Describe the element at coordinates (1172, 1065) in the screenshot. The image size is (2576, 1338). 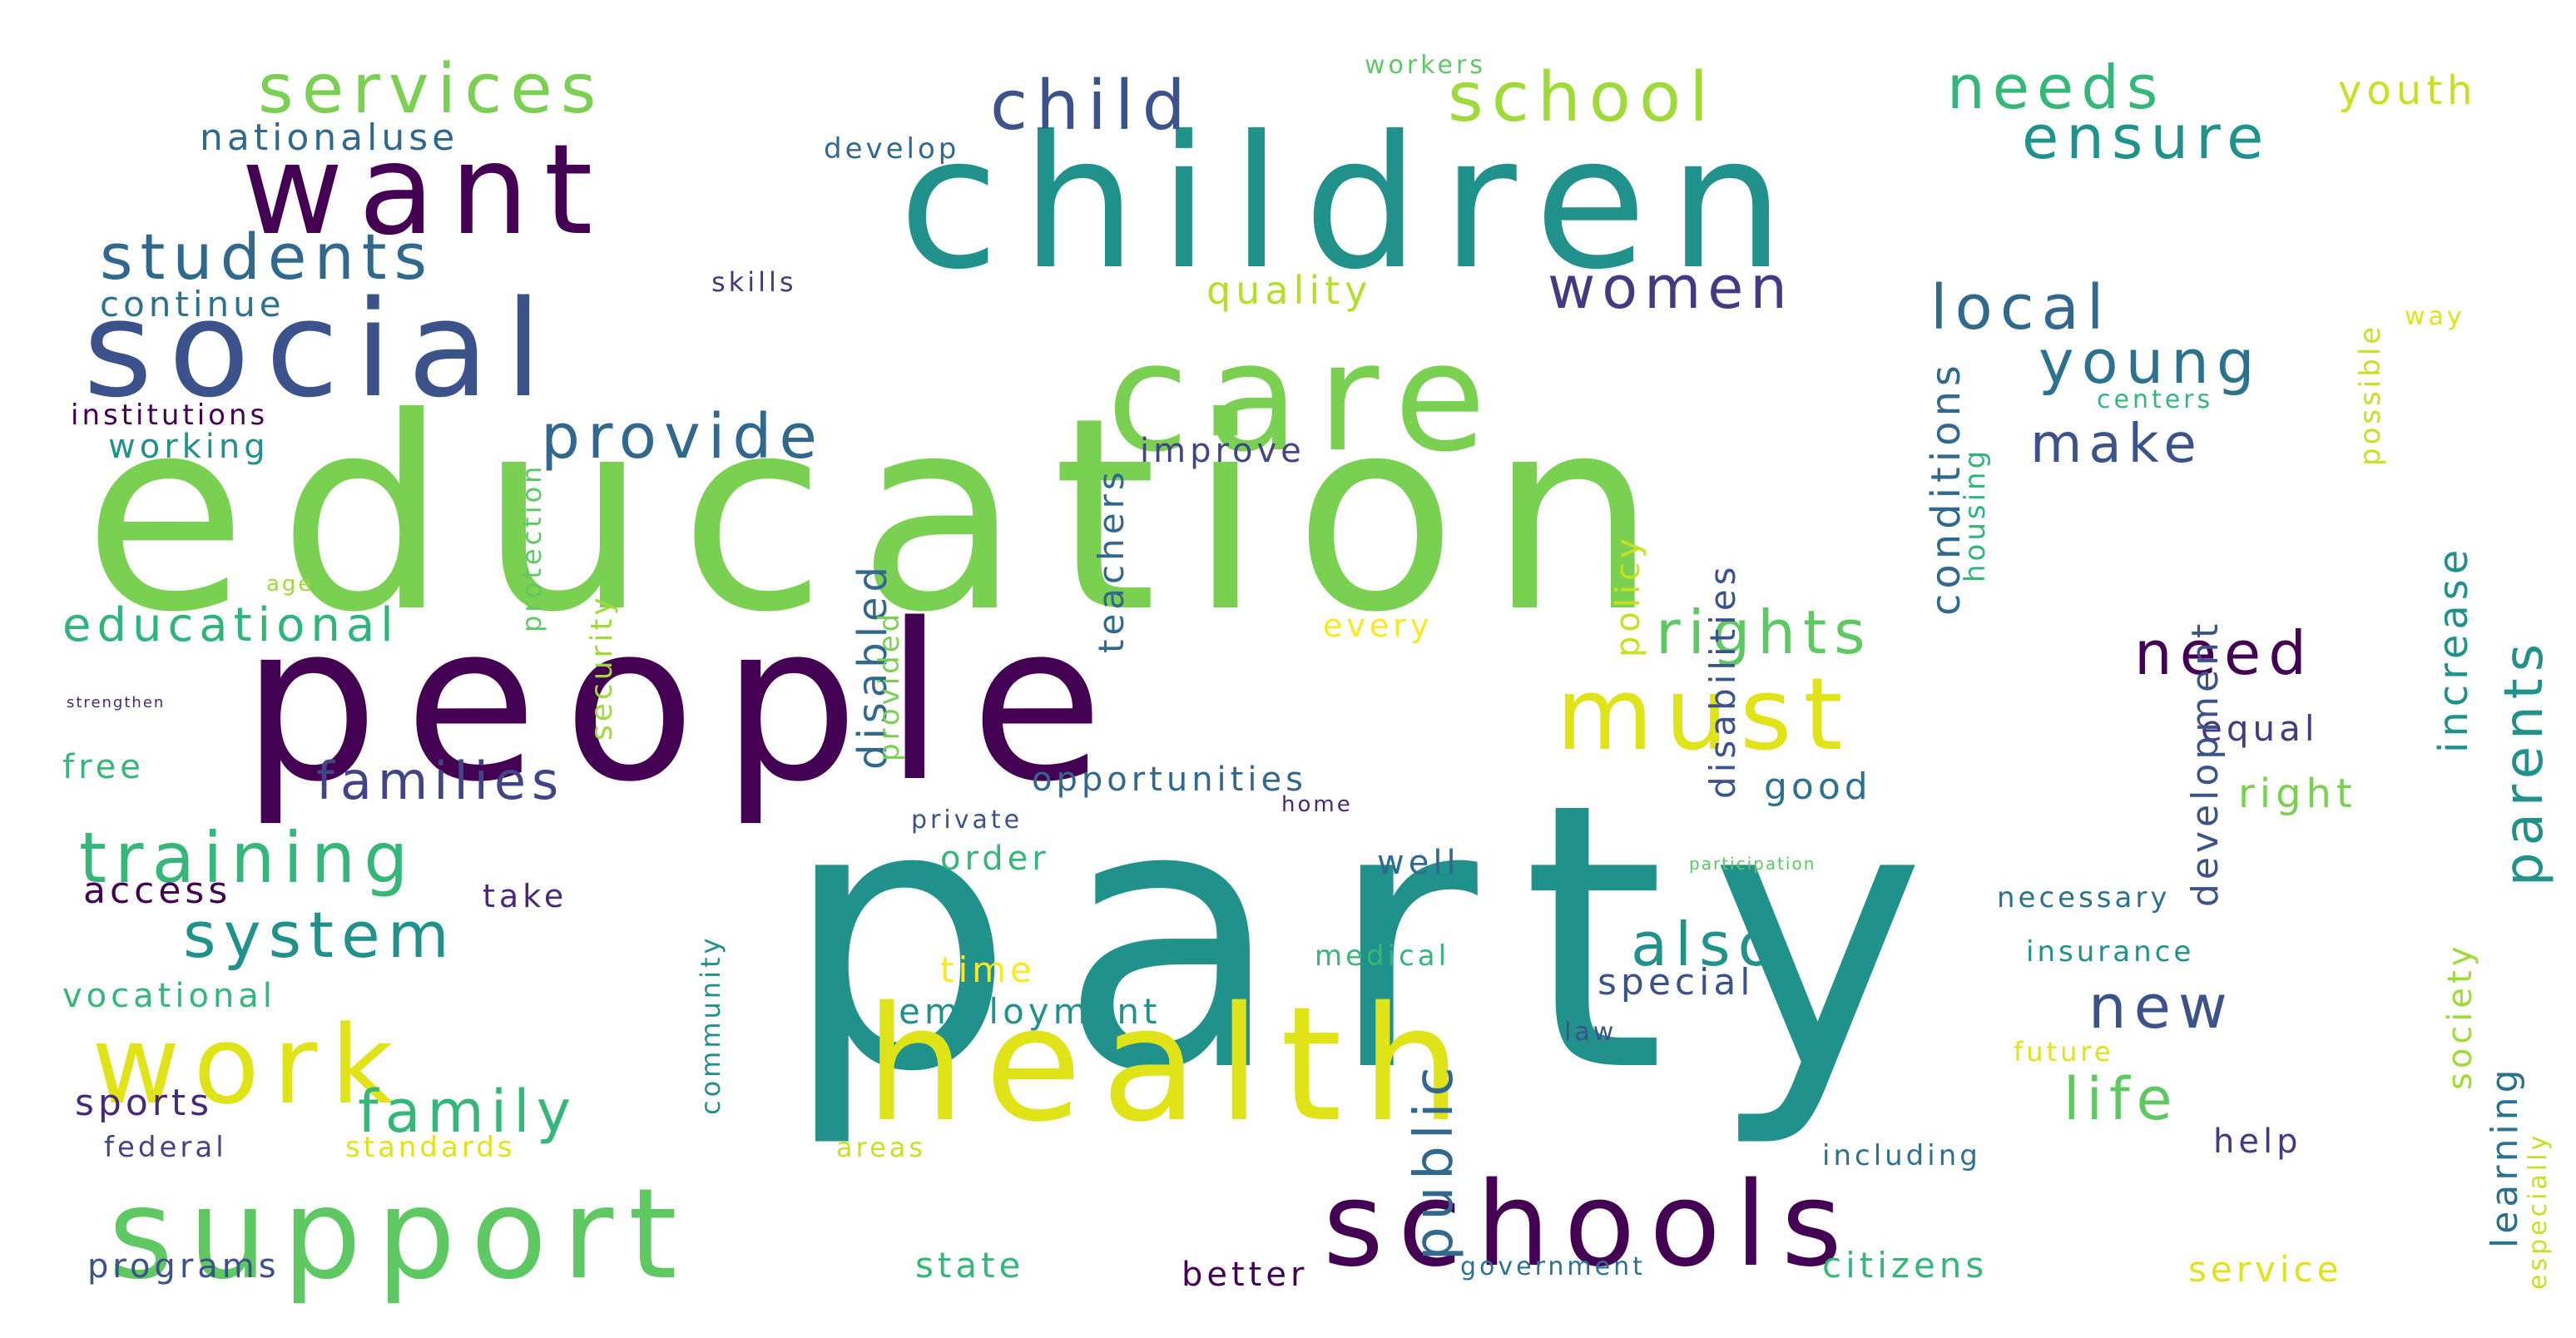
I see `word-health: health` at that location.